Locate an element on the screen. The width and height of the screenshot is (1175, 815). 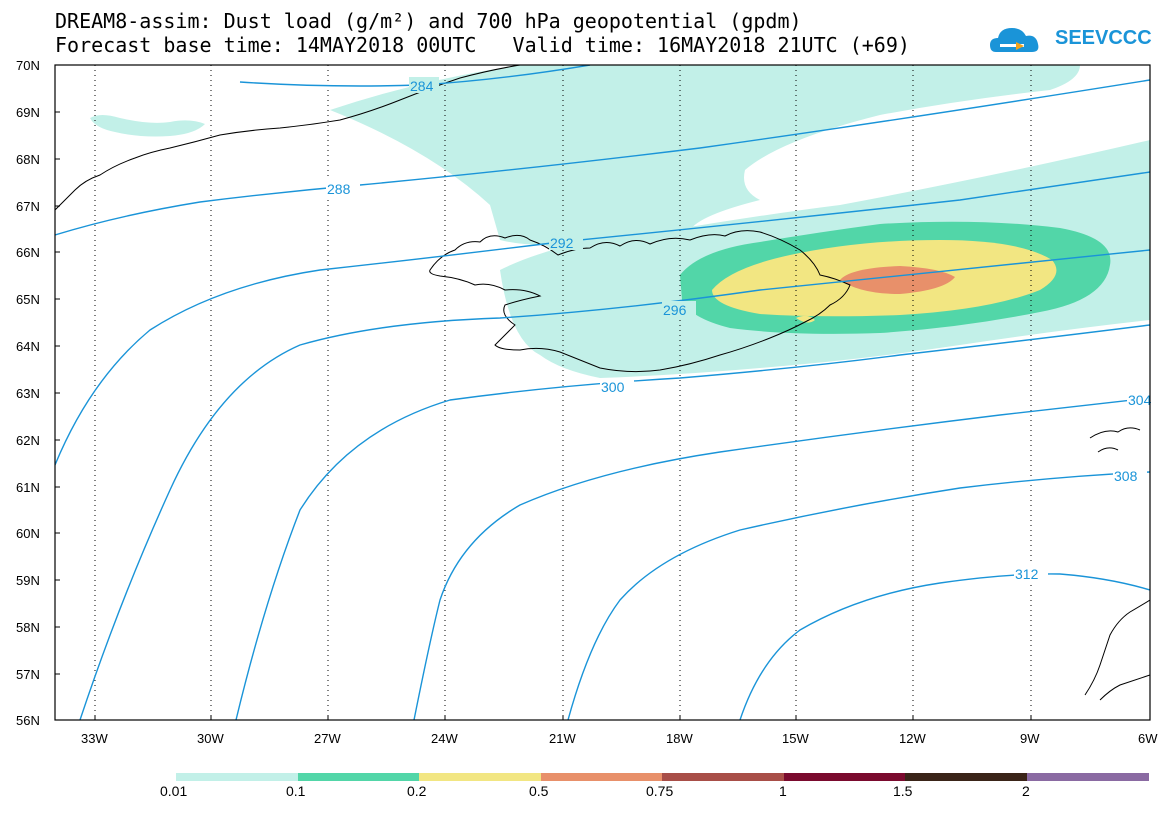
lon-label-6w: 6W is located at coordinates (1148, 738).